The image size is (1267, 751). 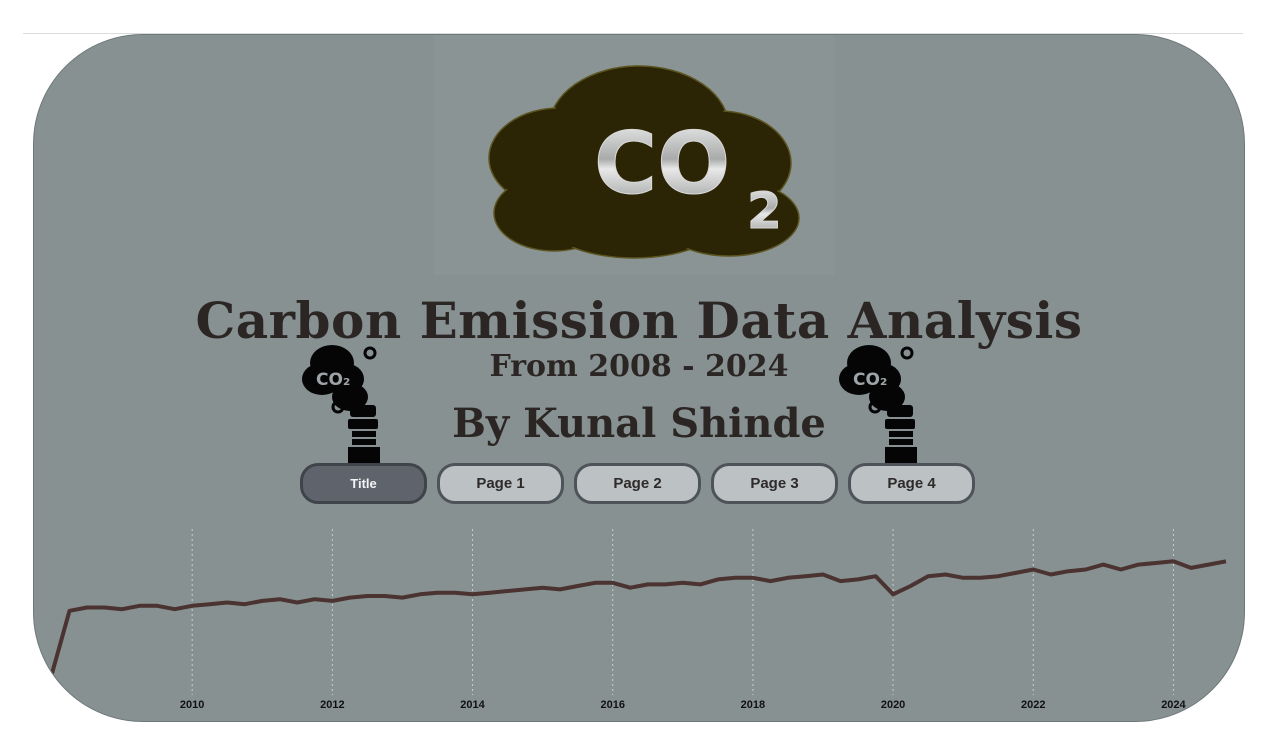 What do you see at coordinates (612, 705) in the screenshot?
I see `x-tick-label: 2016` at bounding box center [612, 705].